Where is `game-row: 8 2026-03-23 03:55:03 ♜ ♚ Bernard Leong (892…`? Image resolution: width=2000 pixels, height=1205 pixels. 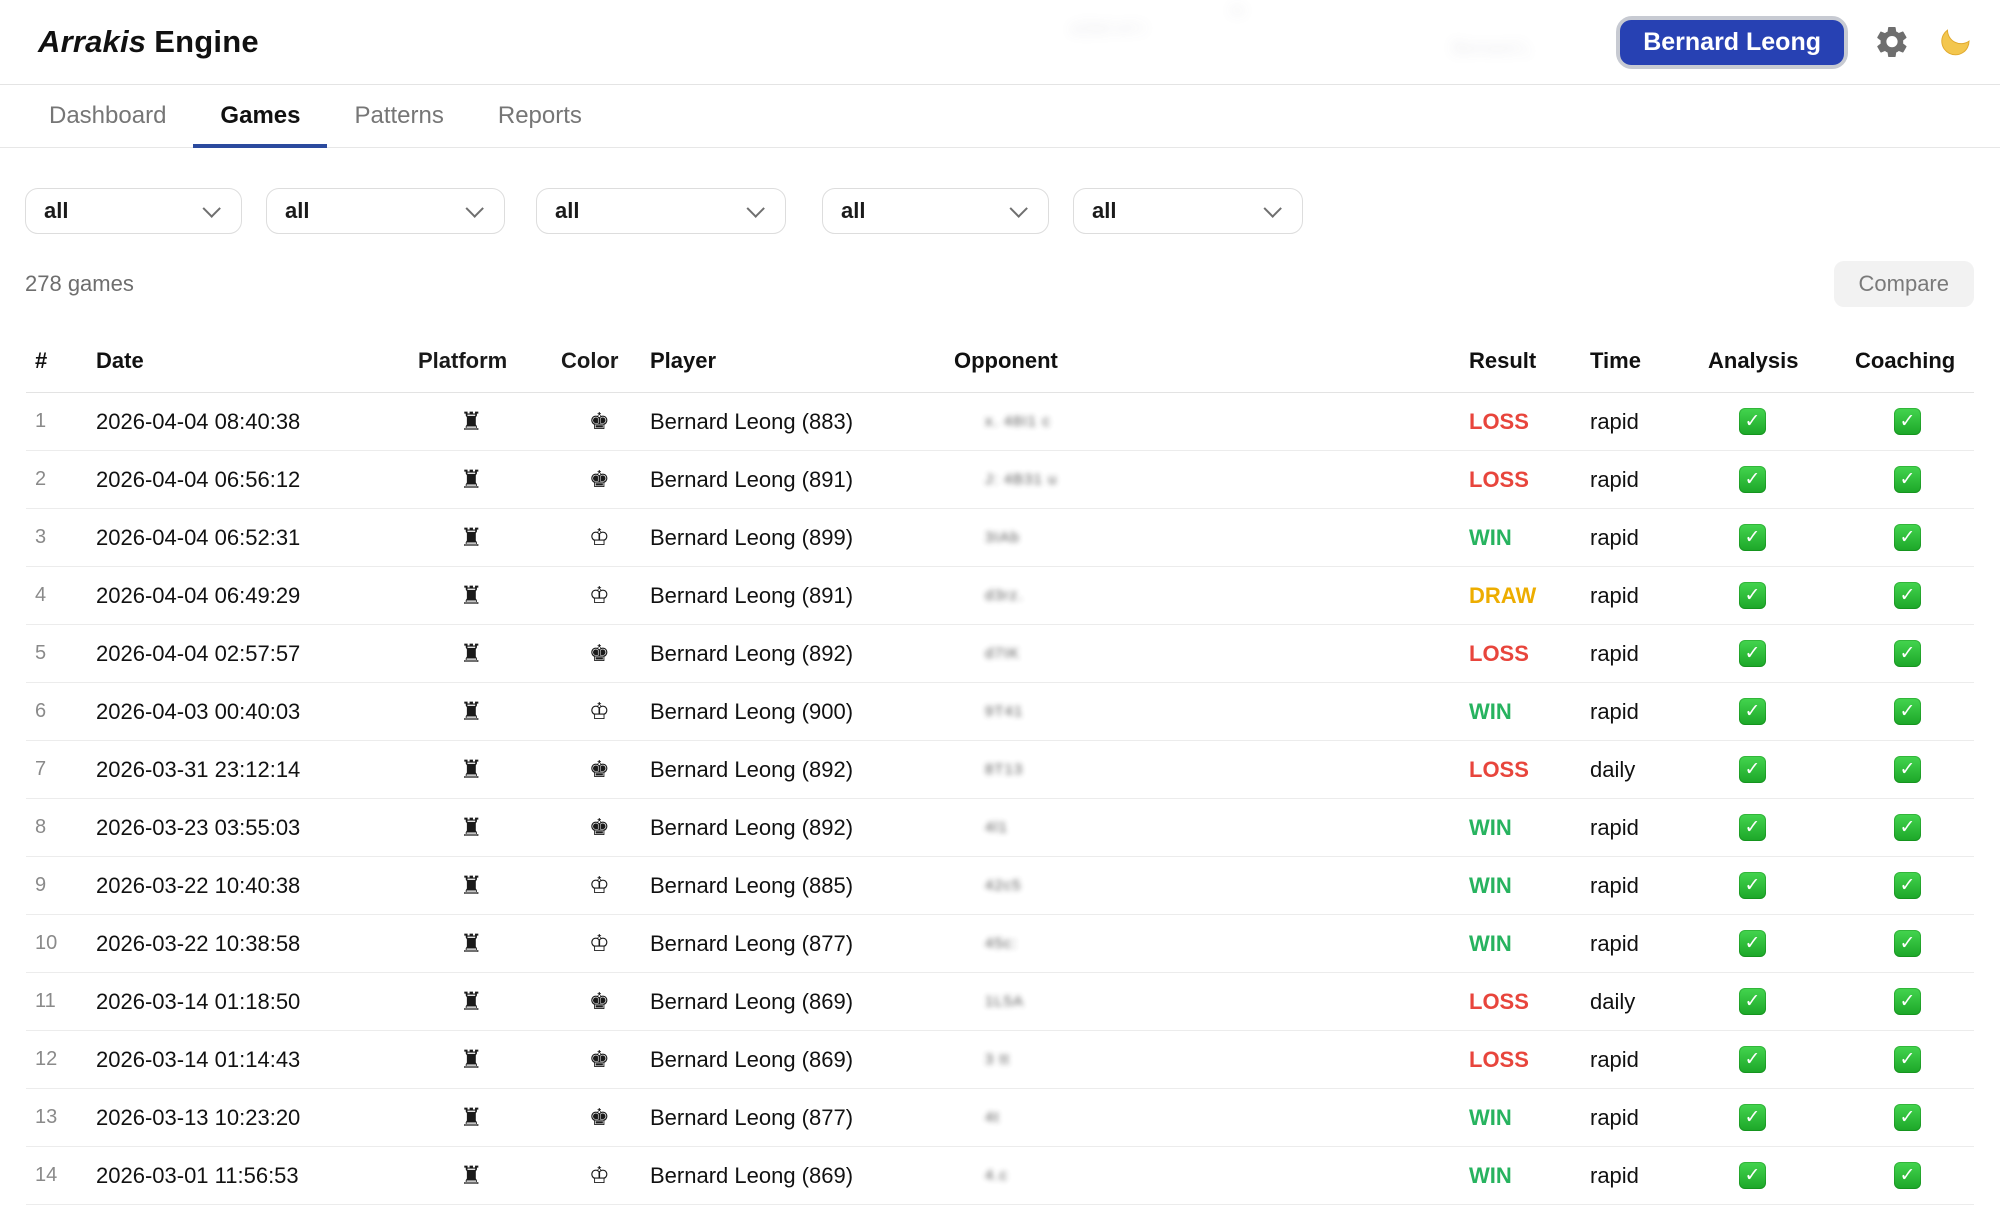
game-row: 8 2026-03-23 03:55:03 ♜ ♚ Bernard Leong (892… is located at coordinates (1000, 828).